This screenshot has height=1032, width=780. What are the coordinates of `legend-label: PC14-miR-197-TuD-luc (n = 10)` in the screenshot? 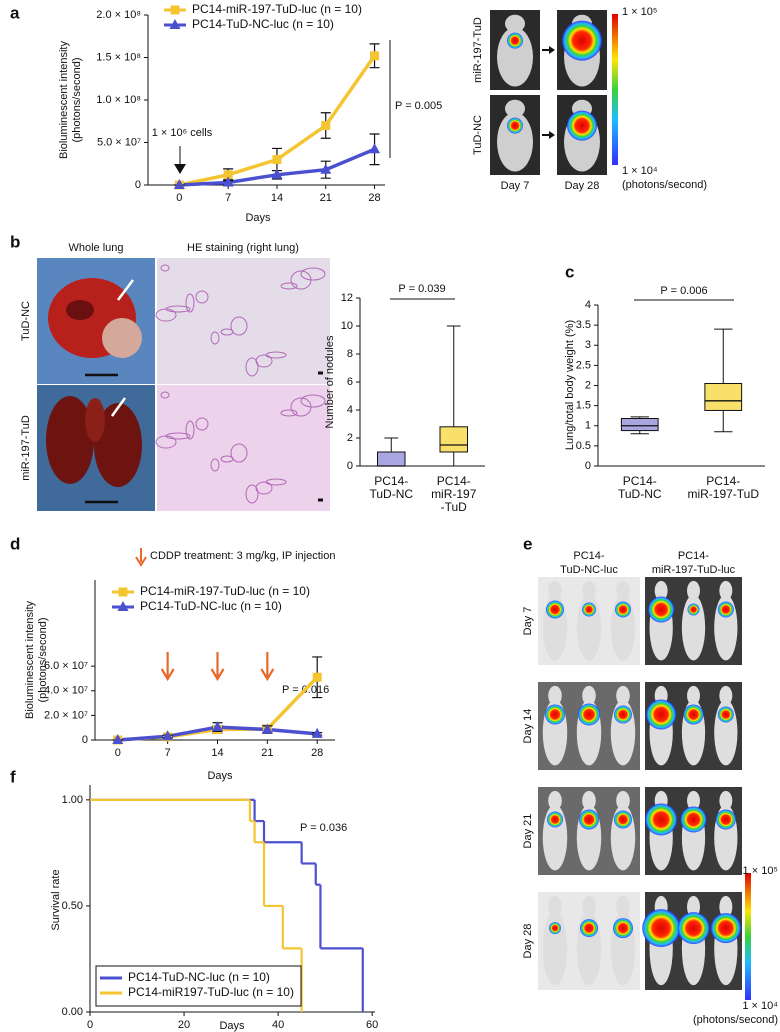 It's located at (225, 591).